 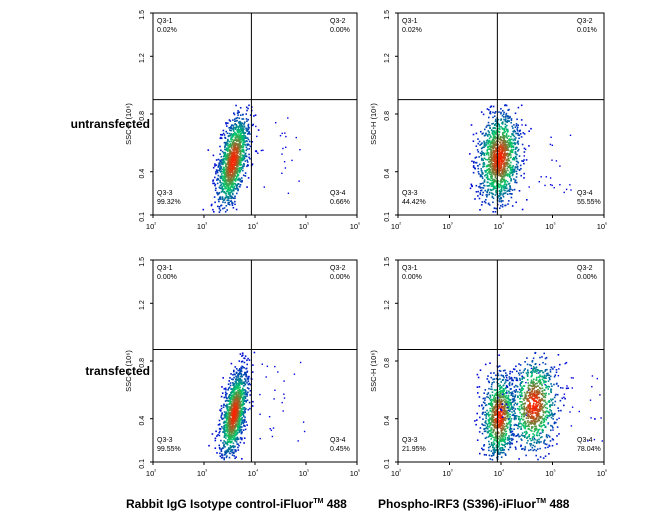 What do you see at coordinates (340, 202) in the screenshot?
I see `quadrant-percent-4: 0.66%` at bounding box center [340, 202].